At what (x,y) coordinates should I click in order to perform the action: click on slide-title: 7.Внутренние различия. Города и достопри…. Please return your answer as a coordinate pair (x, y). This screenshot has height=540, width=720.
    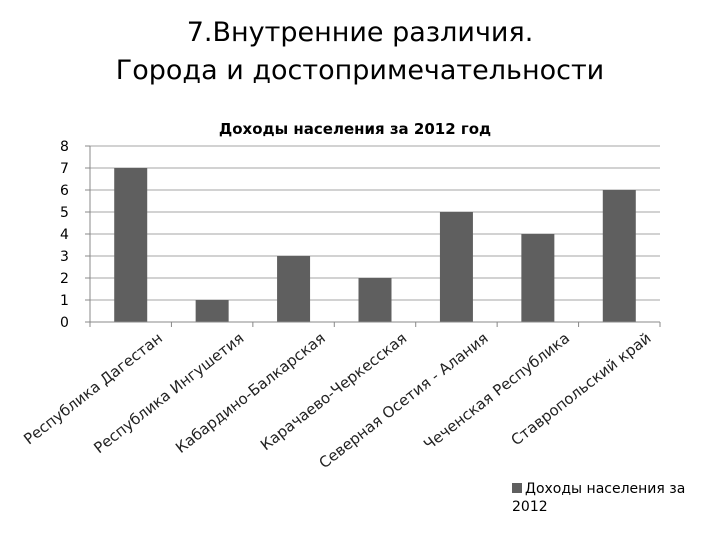
    Looking at the image, I should click on (360, 52).